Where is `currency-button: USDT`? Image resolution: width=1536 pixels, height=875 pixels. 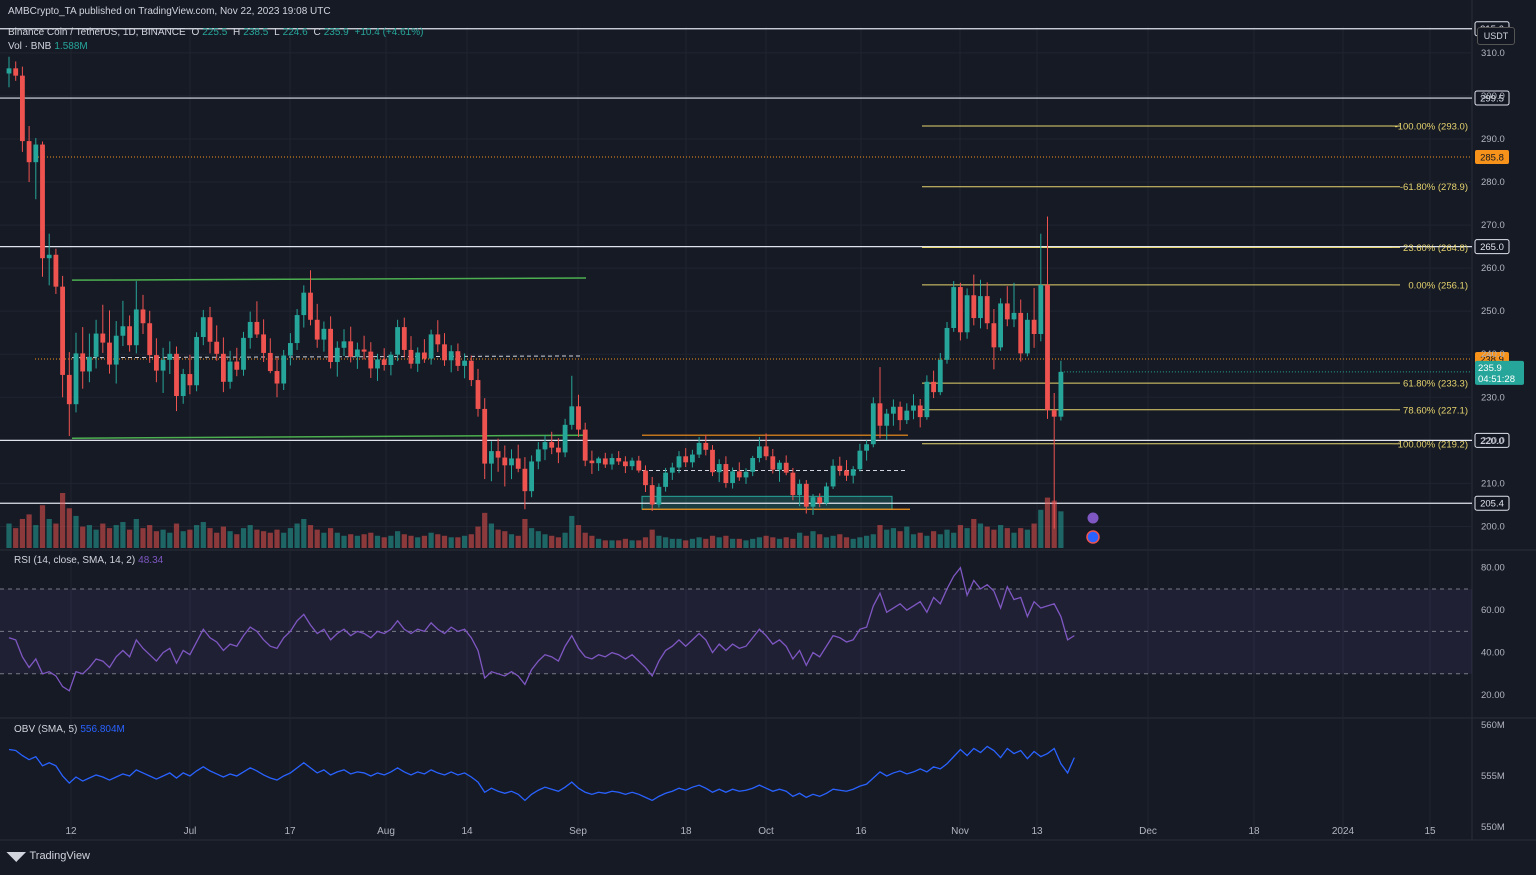
currency-button: USDT is located at coordinates (1496, 36).